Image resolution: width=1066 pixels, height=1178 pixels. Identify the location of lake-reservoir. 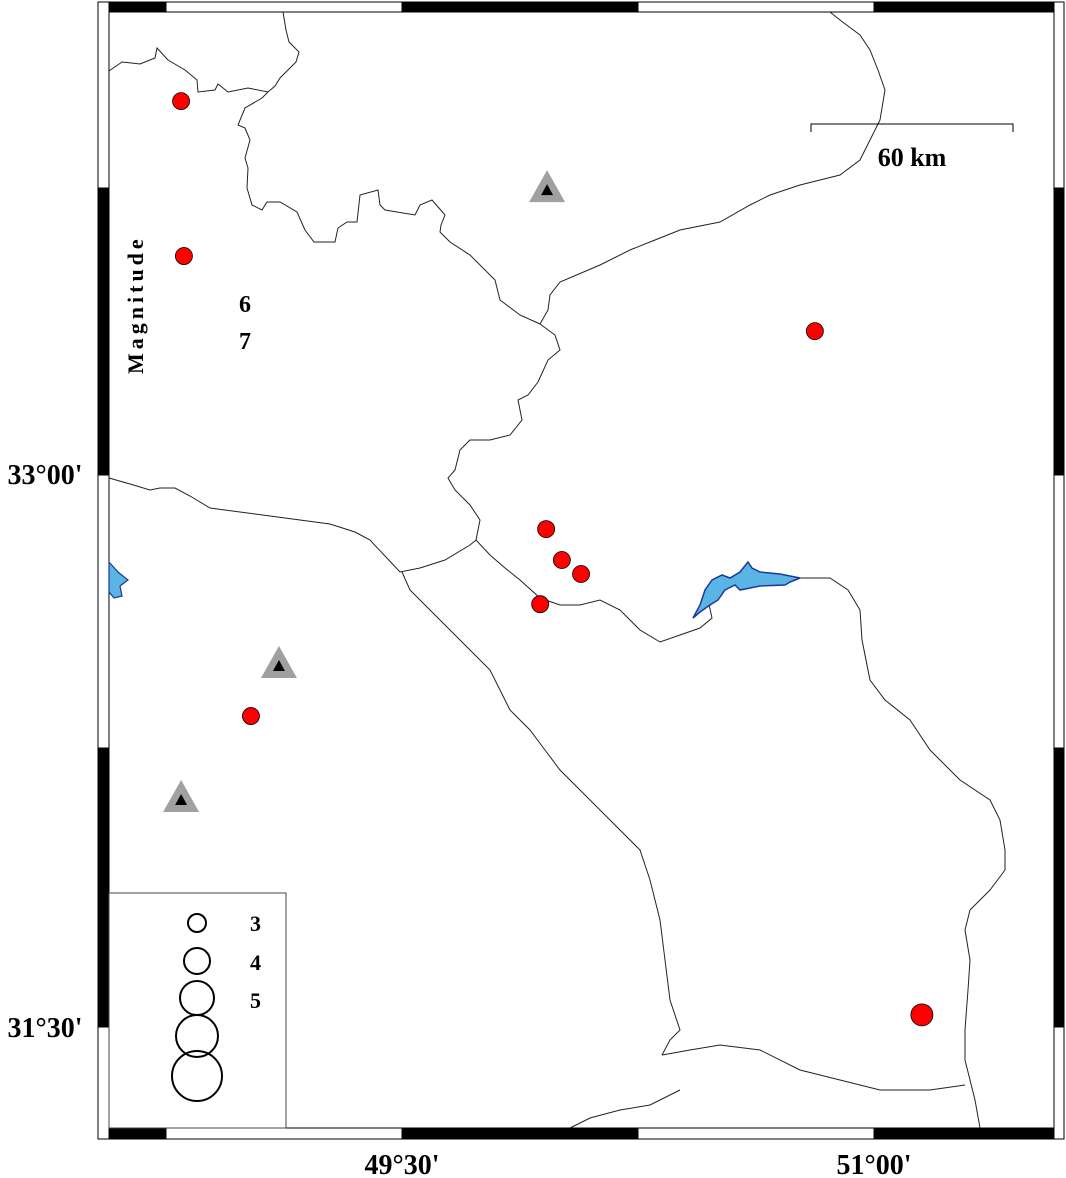
(747, 589).